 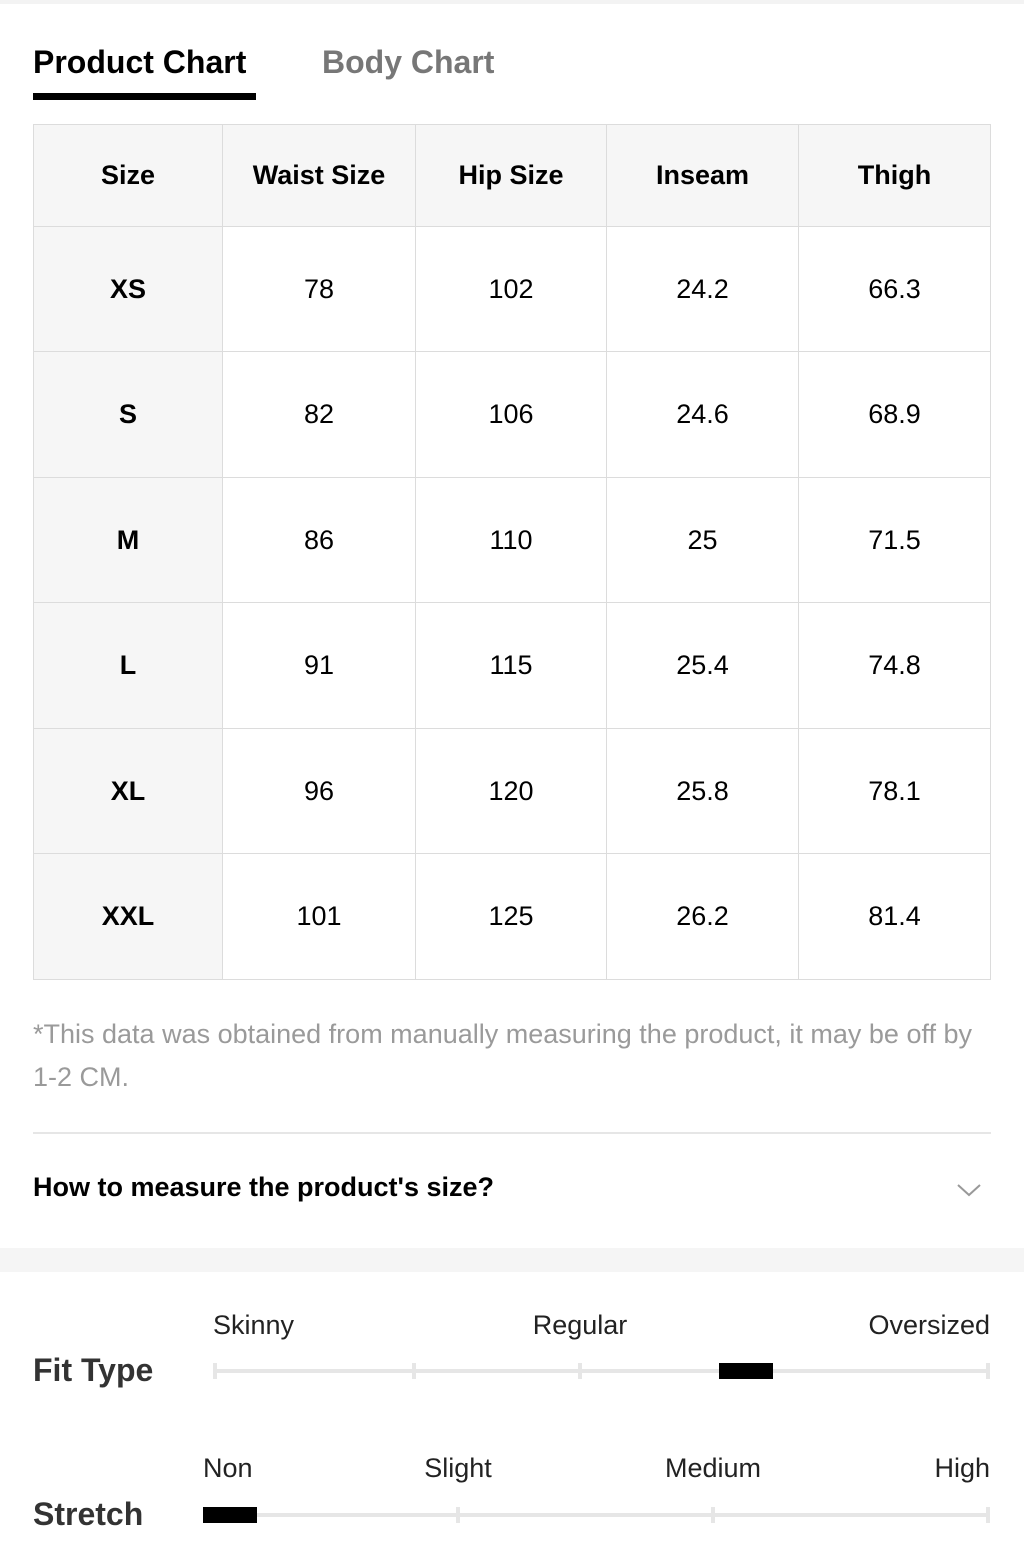 What do you see at coordinates (702, 916) in the screenshot?
I see `value-cell: 26.2` at bounding box center [702, 916].